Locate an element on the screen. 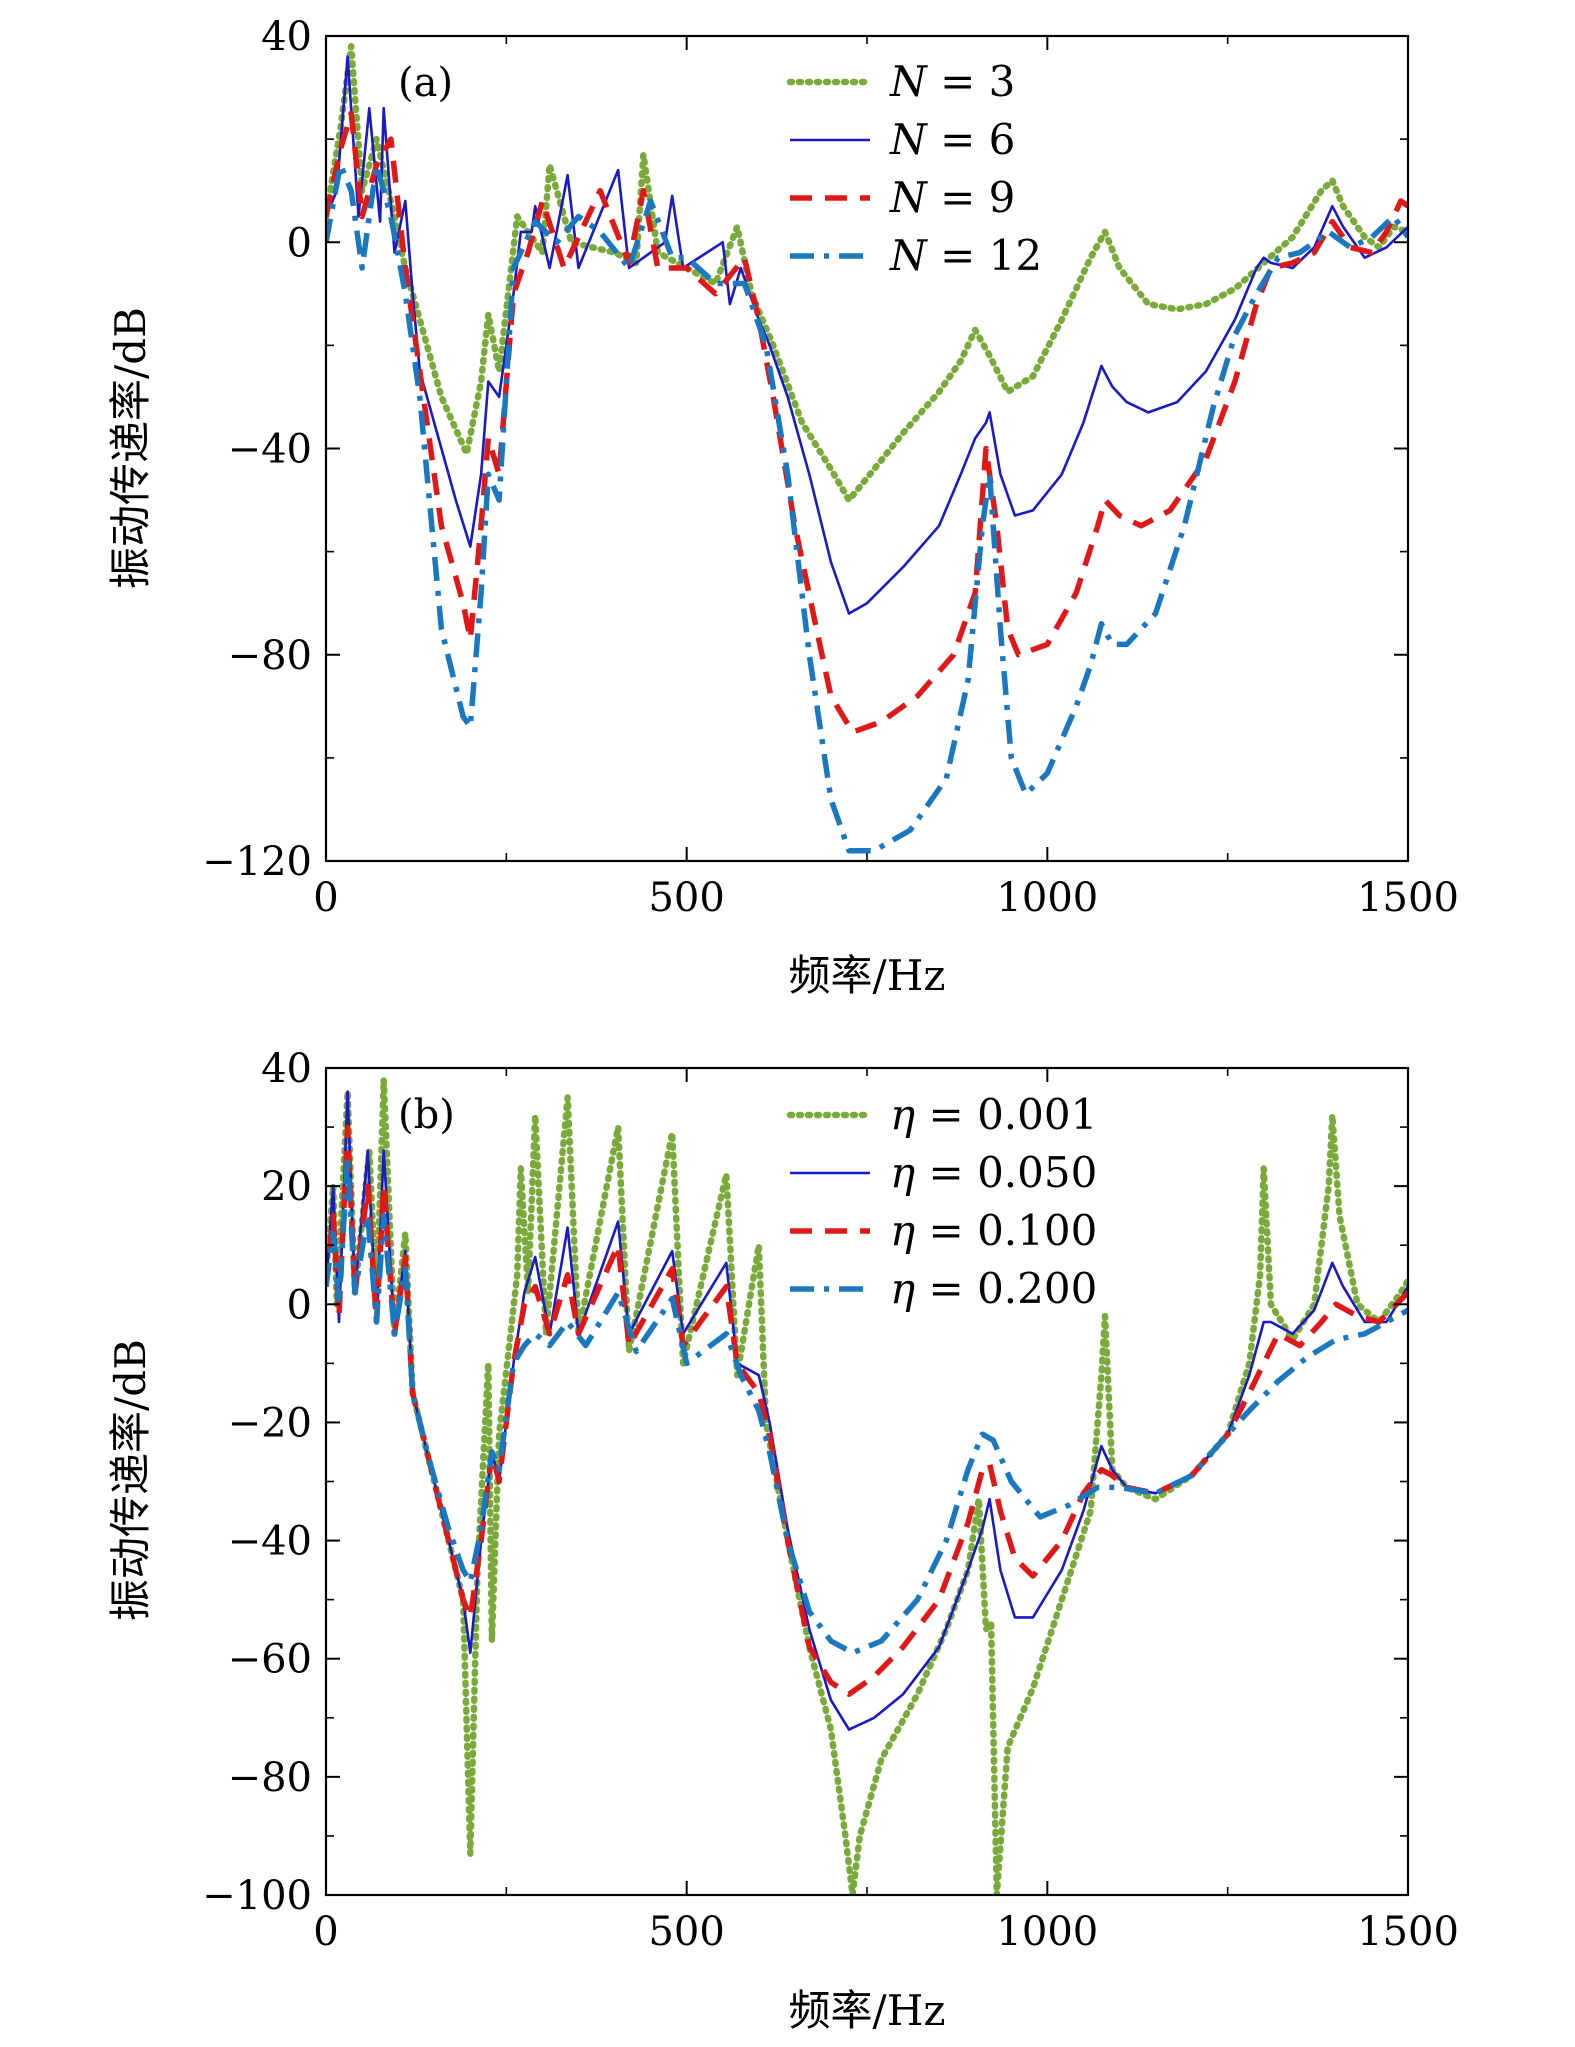 The height and width of the screenshot is (2047, 1575). panel-a-legend: N = 3N = 6N = 9N = 12 is located at coordinates (914, 168).